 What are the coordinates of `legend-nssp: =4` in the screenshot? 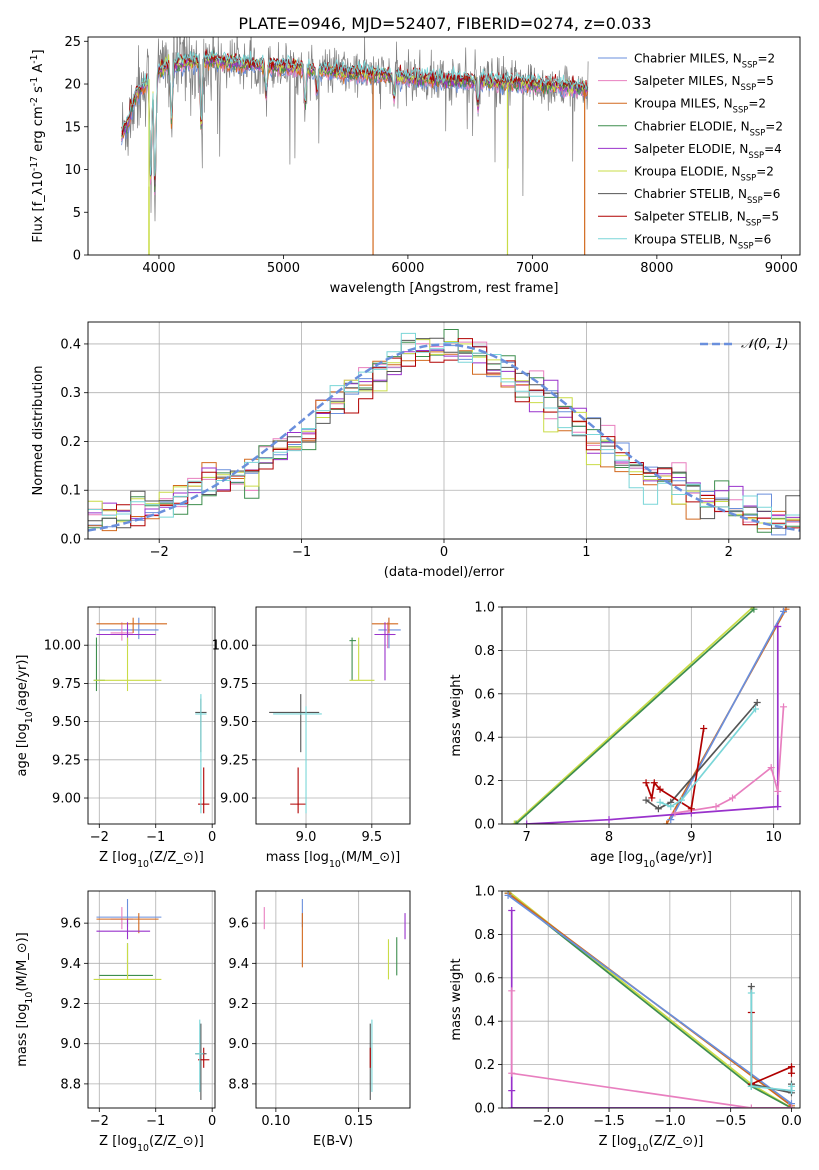 It's located at (773, 149).